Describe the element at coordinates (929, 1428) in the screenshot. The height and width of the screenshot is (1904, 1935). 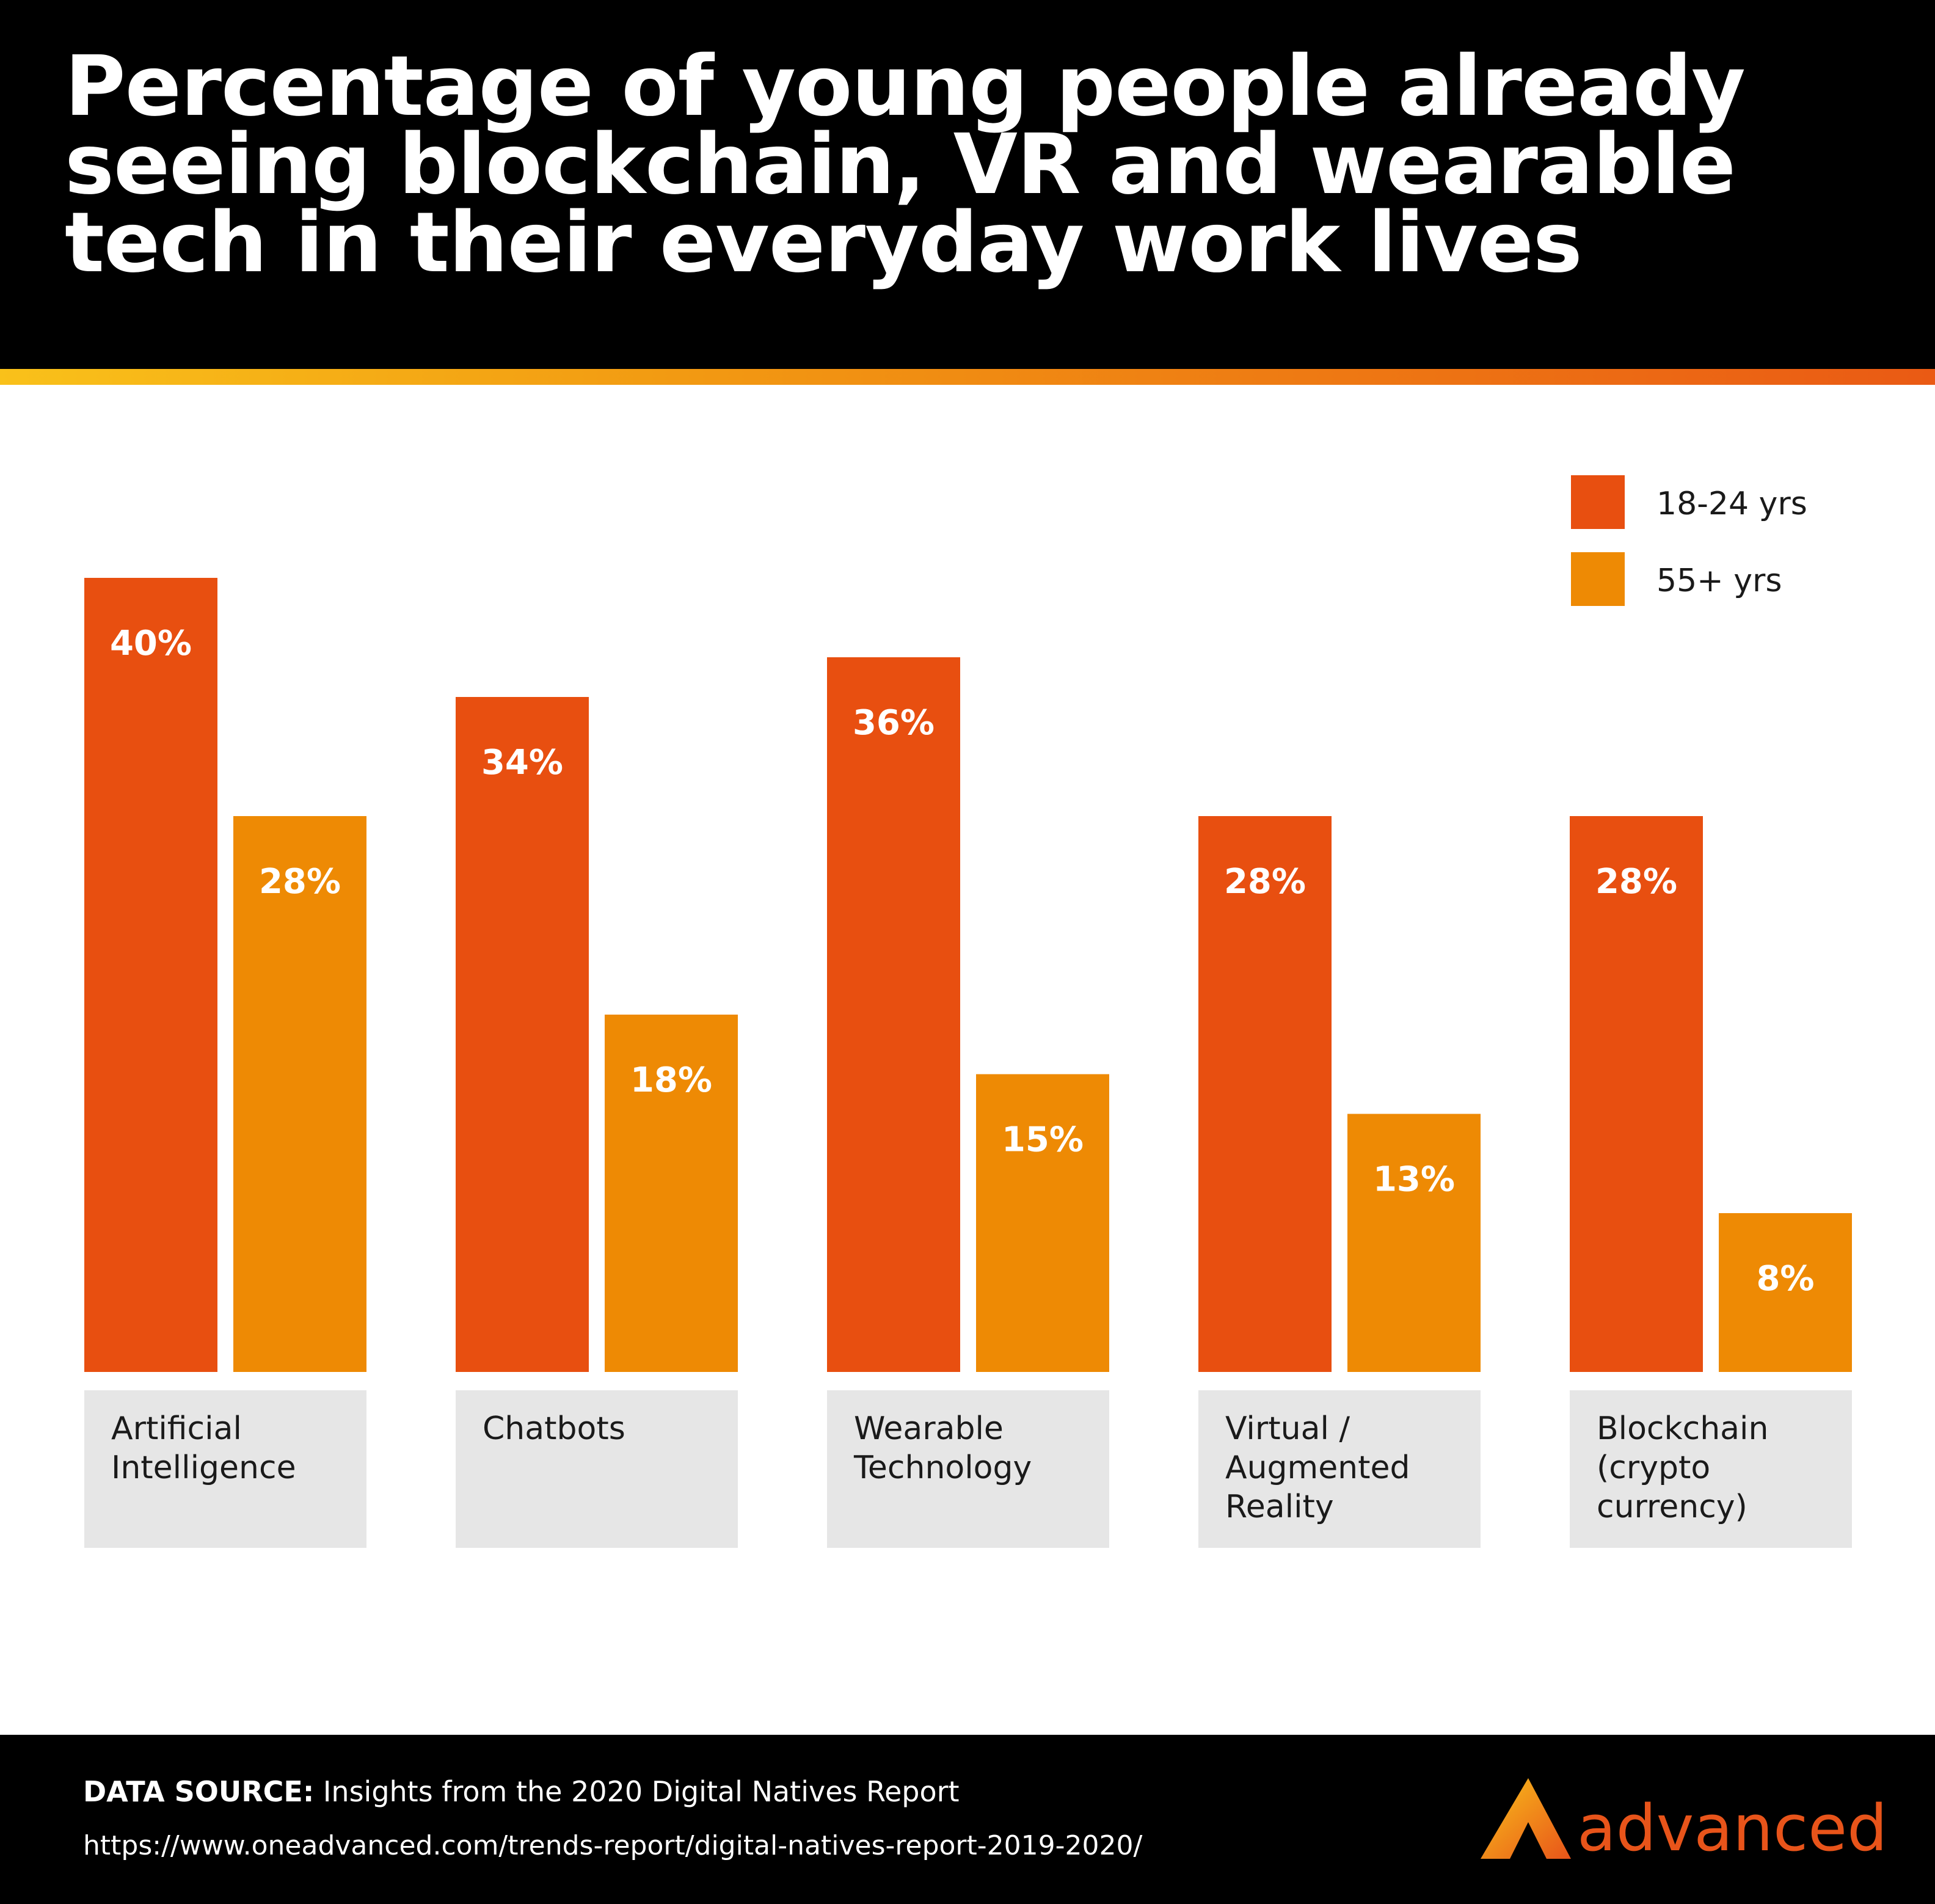
I see `category-label-2-line-0: Wearable` at that location.